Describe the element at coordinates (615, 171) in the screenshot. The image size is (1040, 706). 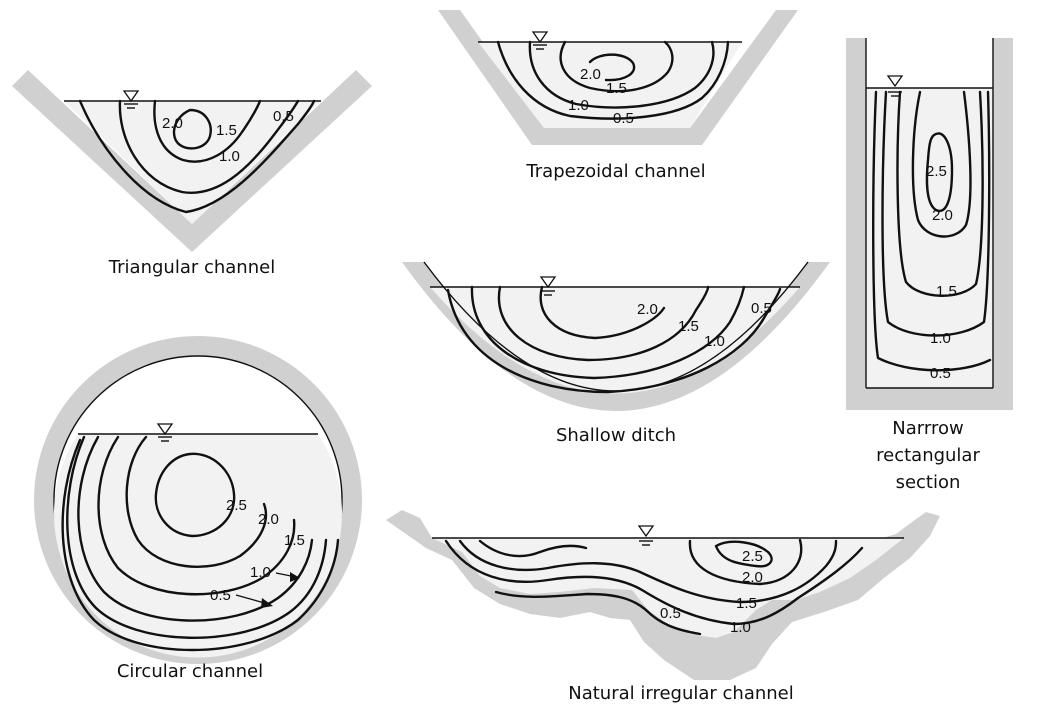
I see `trapezoidal-caption: Trapezoidal channel` at that location.